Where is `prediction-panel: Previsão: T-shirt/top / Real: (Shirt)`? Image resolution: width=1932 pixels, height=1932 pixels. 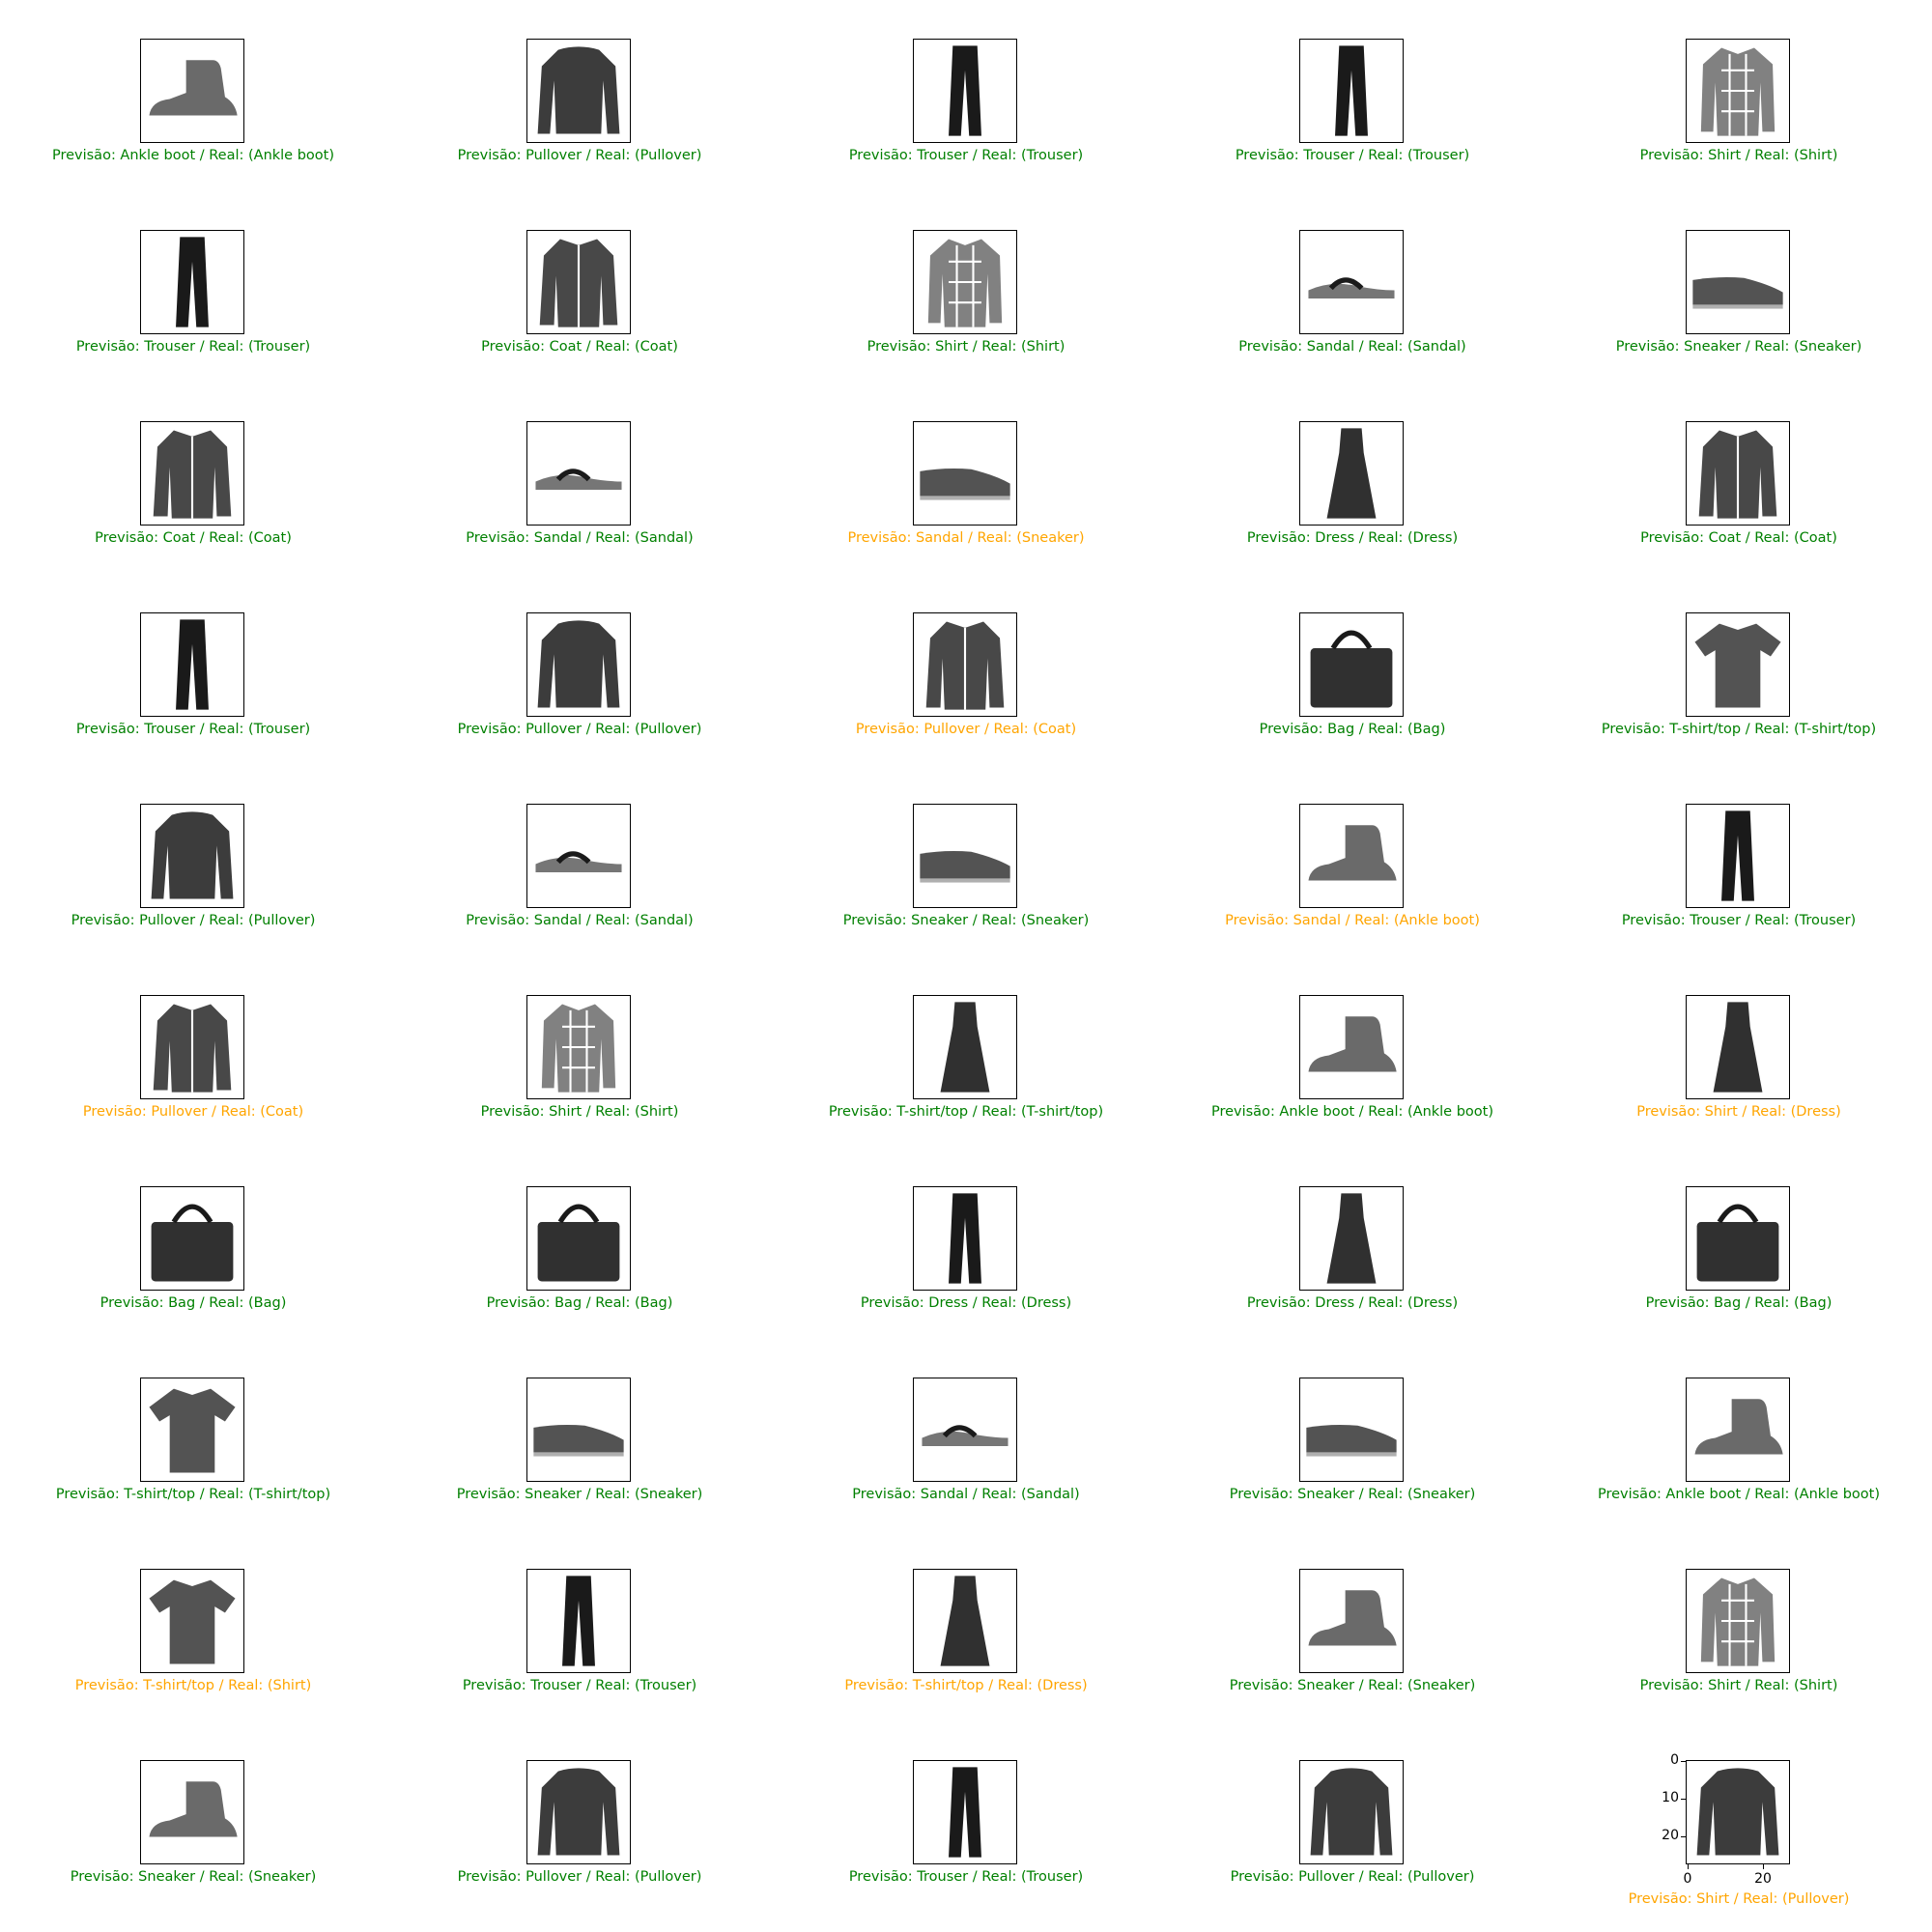 prediction-panel: Previsão: T-shirt/top / Real: (Shirt) is located at coordinates (193, 1625).